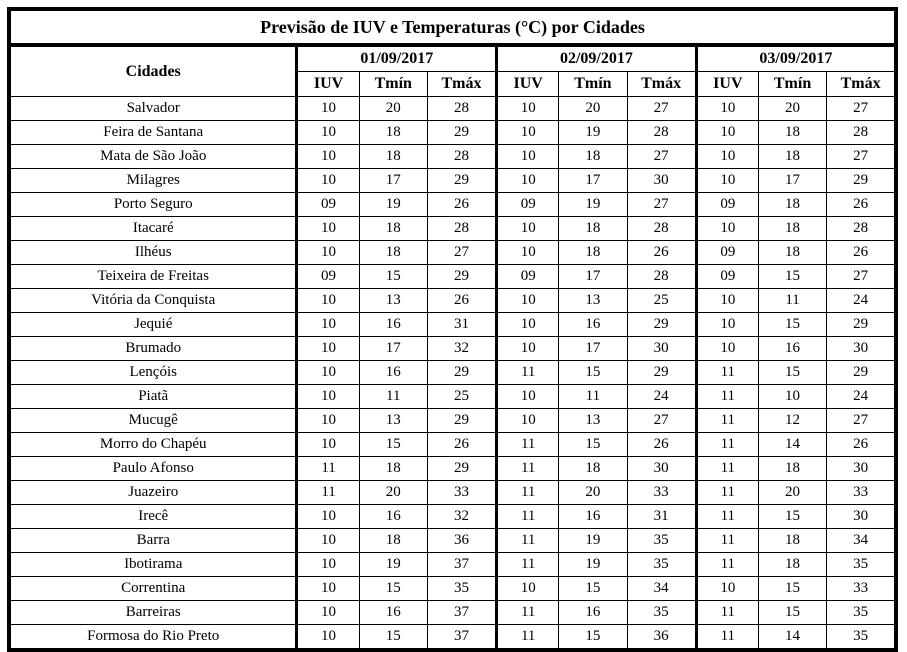 This screenshot has width=907, height=652. Describe the element at coordinates (861, 84) in the screenshot. I see `col-header-tmax-3: Tmáx` at that location.